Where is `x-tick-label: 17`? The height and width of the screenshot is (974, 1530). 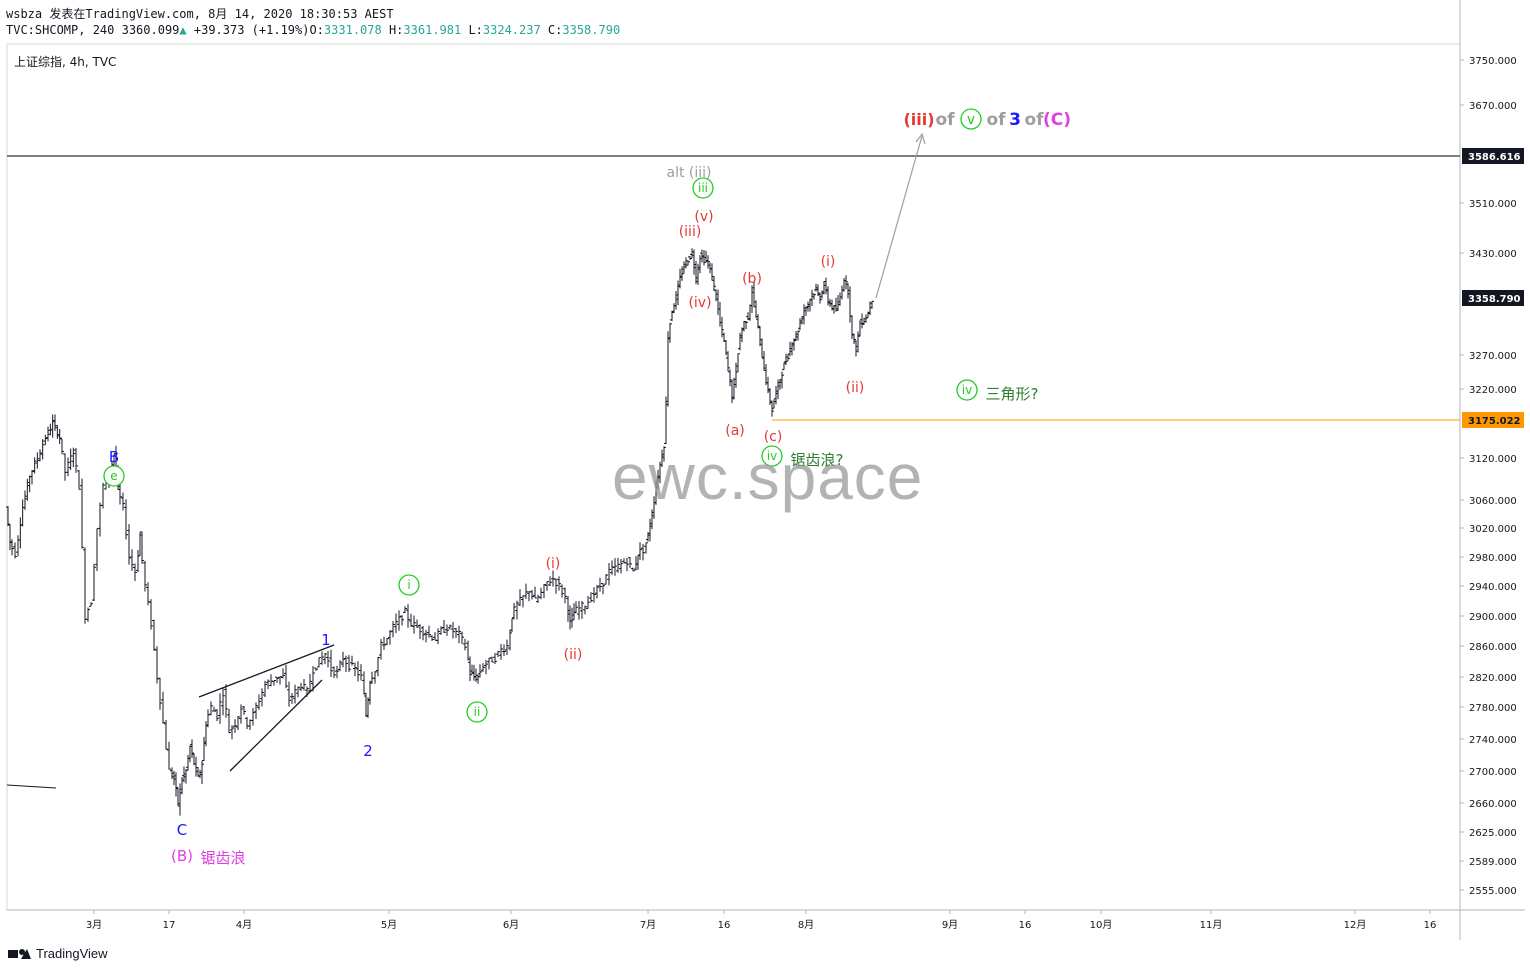
x-tick-label: 17 is located at coordinates (169, 925).